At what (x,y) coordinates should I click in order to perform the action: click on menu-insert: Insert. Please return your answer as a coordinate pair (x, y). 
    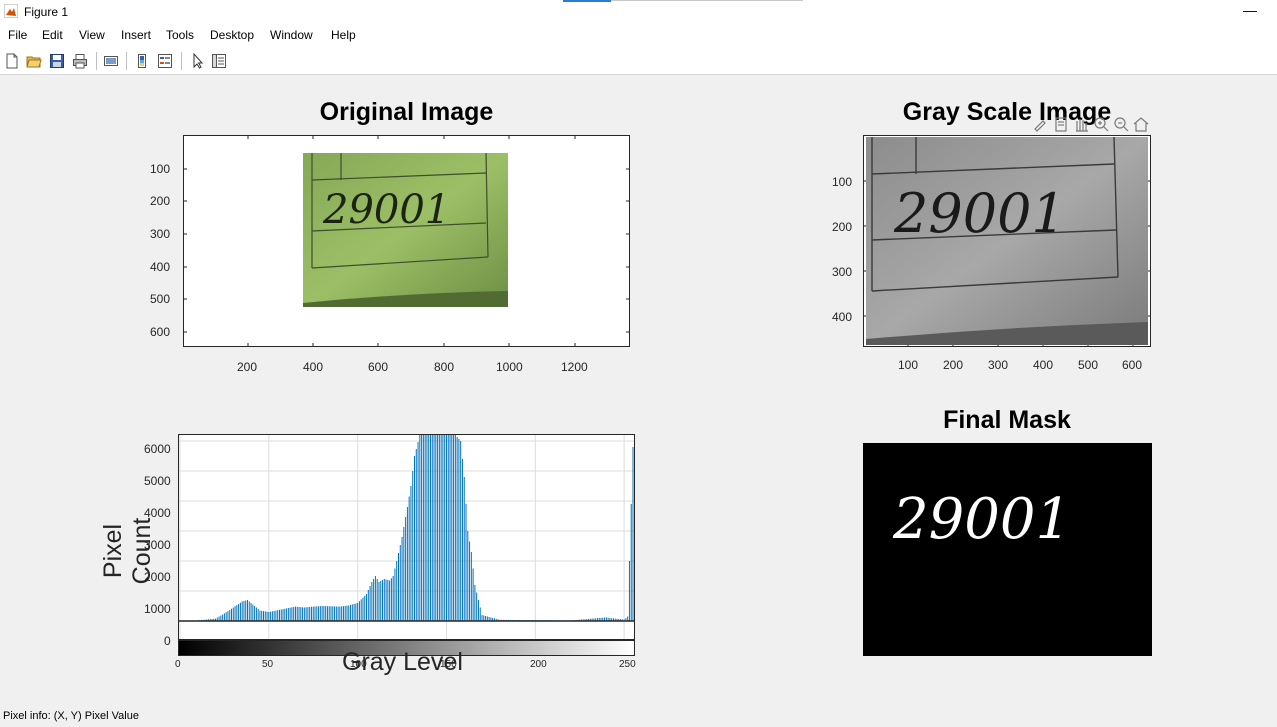
    Looking at the image, I should click on (136, 35).